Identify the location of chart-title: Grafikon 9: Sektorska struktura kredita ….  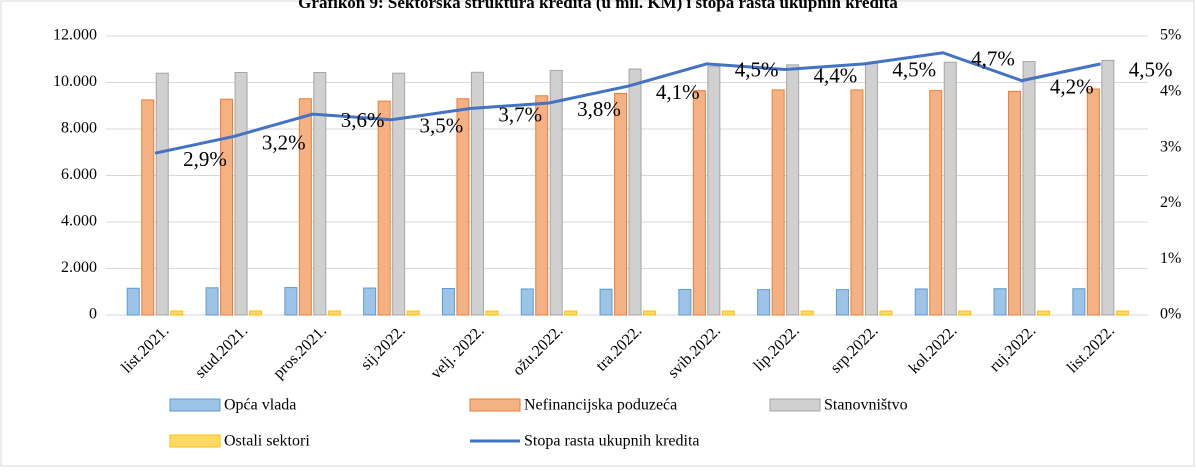
(598, 6).